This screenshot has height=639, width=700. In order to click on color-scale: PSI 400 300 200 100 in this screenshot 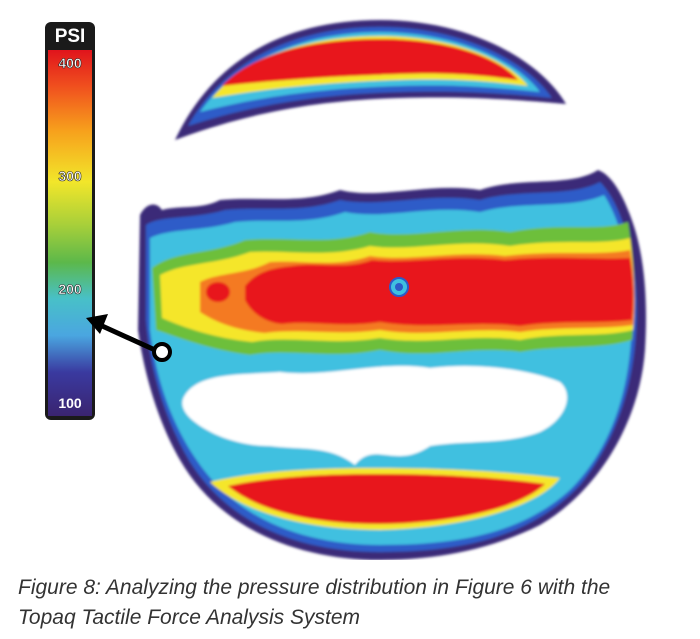, I will do `click(70, 221)`.